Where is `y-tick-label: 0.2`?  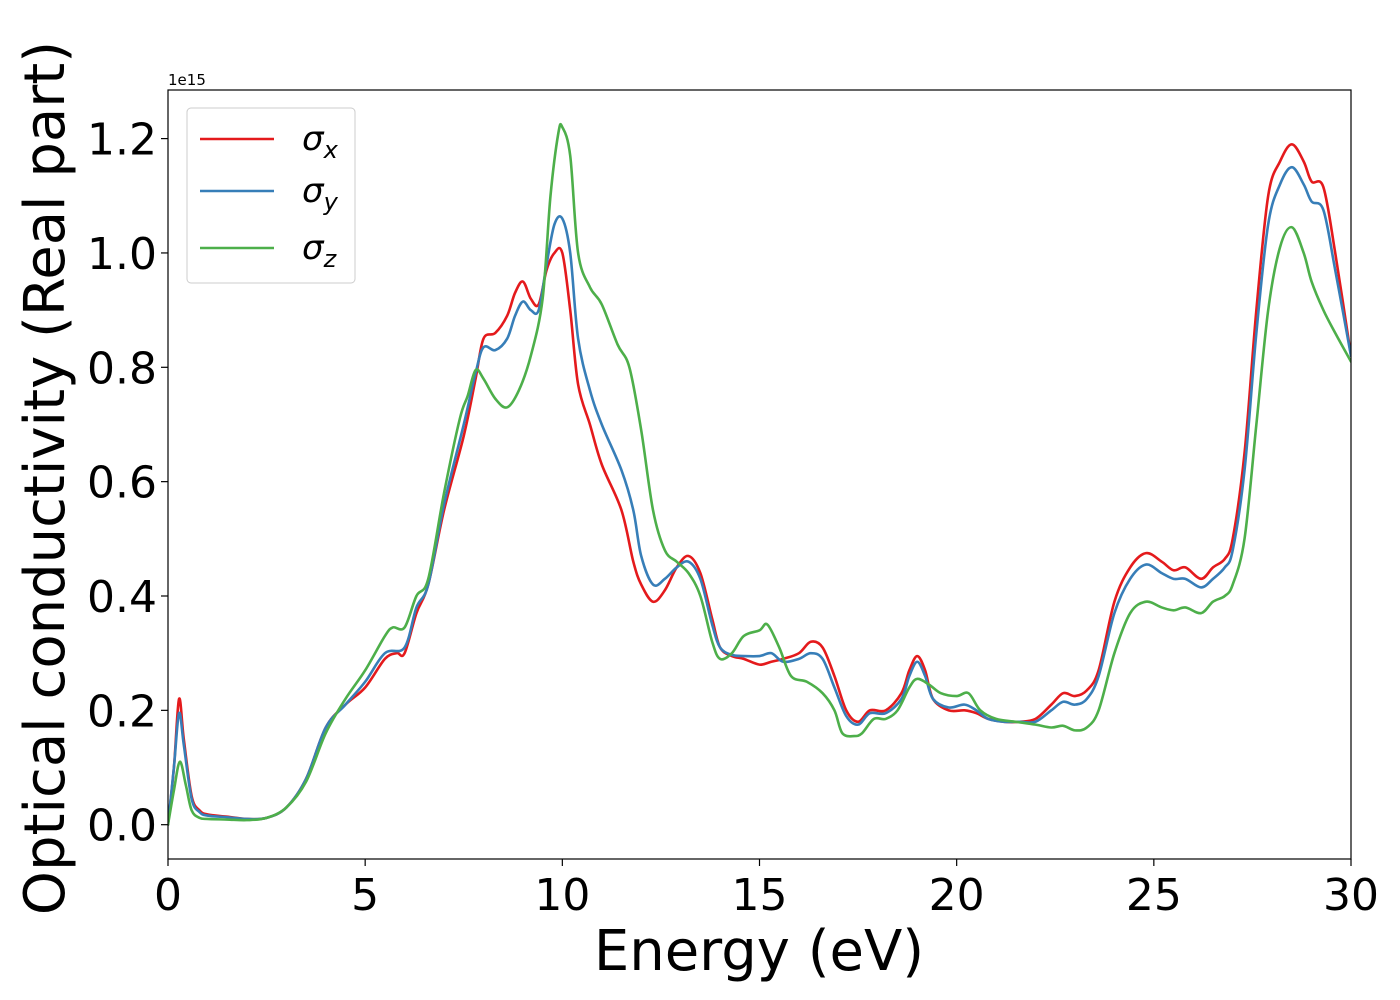 y-tick-label: 0.2 is located at coordinates (122, 711).